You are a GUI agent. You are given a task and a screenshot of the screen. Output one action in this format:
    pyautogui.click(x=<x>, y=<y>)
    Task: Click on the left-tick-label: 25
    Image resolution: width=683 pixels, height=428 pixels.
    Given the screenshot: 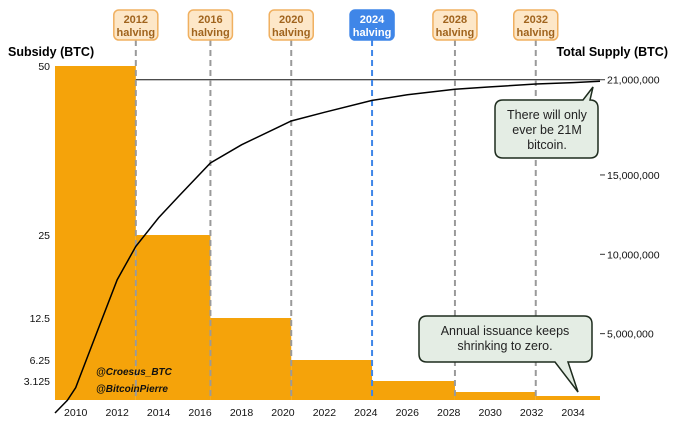 What is the action you would take?
    pyautogui.click(x=44, y=236)
    